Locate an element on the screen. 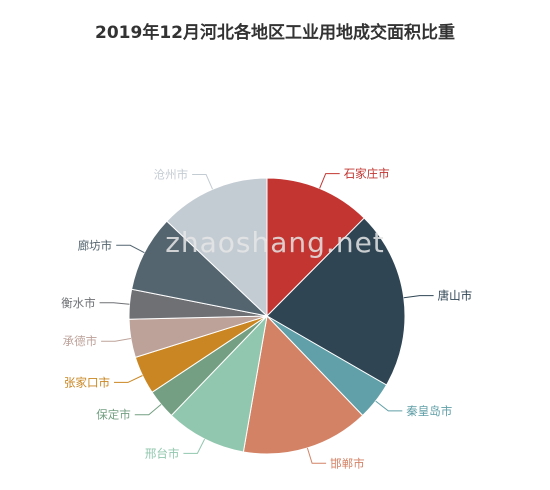 This screenshot has height=490, width=550. slice-label: 唐山市 is located at coordinates (455, 296).